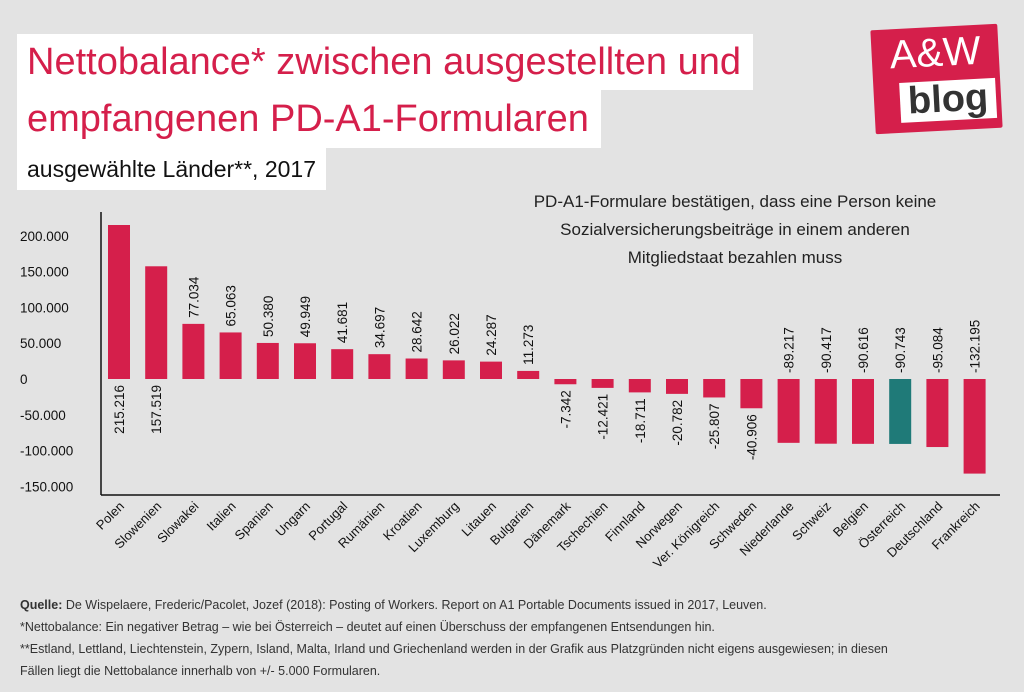 The width and height of the screenshot is (1024, 692). I want to click on data-label: 41.681, so click(342, 322).